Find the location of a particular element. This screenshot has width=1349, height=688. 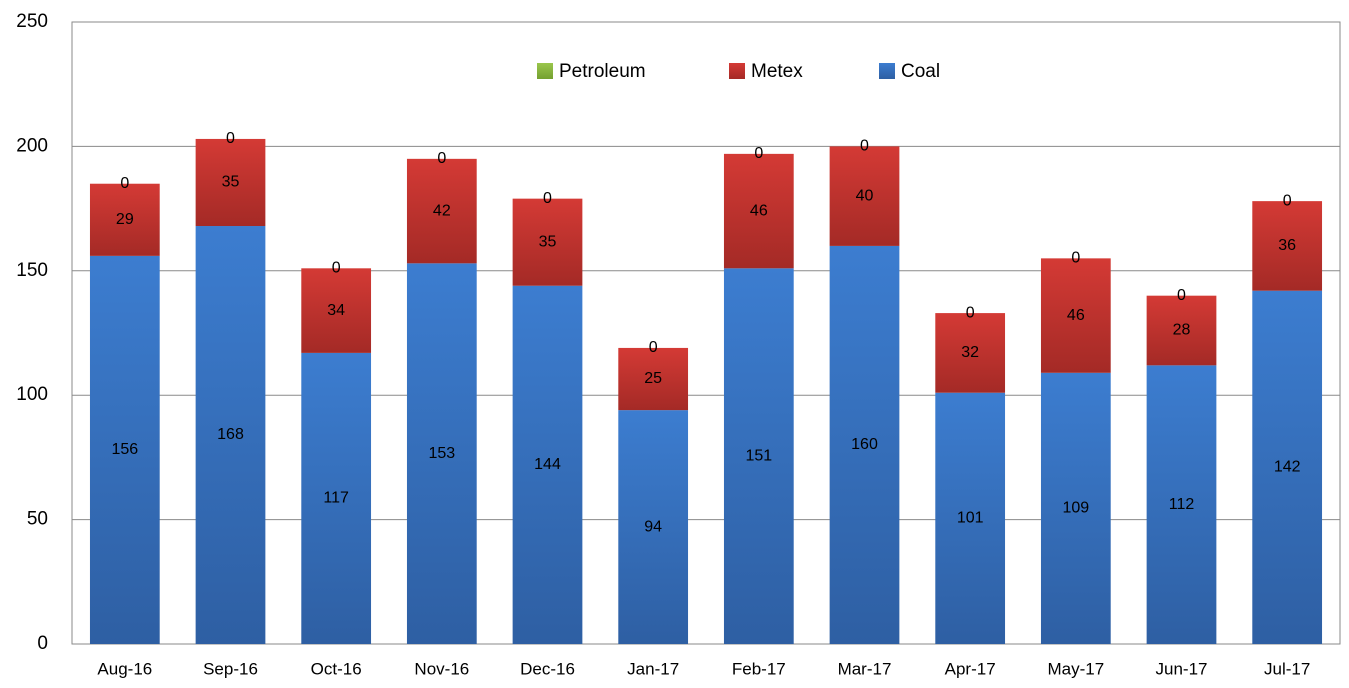

data-label: 153 is located at coordinates (441, 453).